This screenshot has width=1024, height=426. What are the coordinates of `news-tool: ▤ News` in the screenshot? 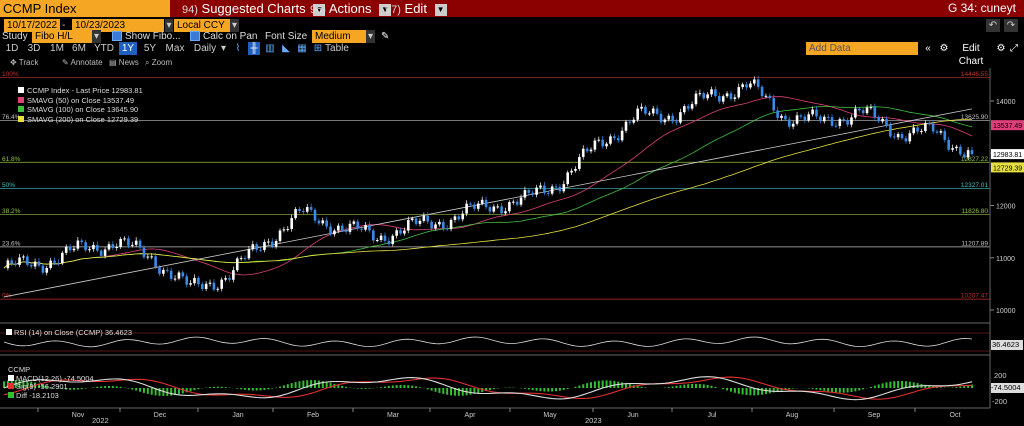 It's located at (124, 63).